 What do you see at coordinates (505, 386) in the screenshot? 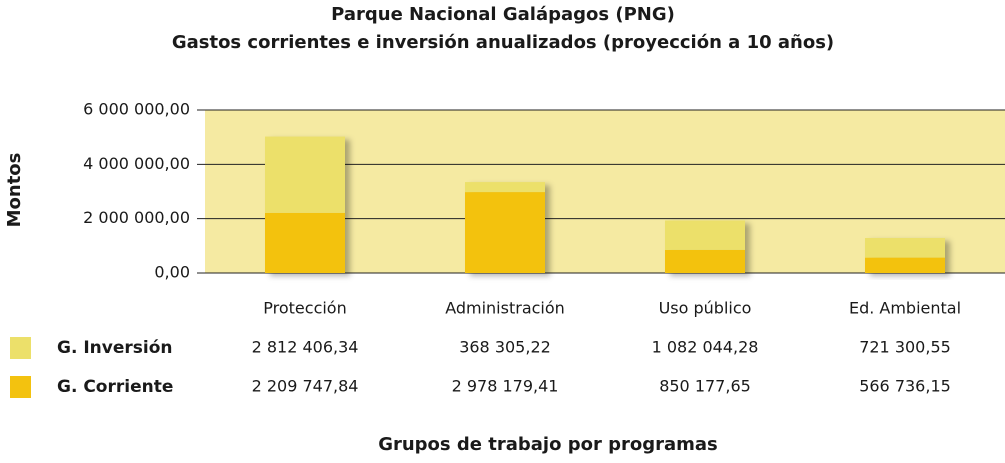
I see `table-value: 2 978 179,41` at bounding box center [505, 386].